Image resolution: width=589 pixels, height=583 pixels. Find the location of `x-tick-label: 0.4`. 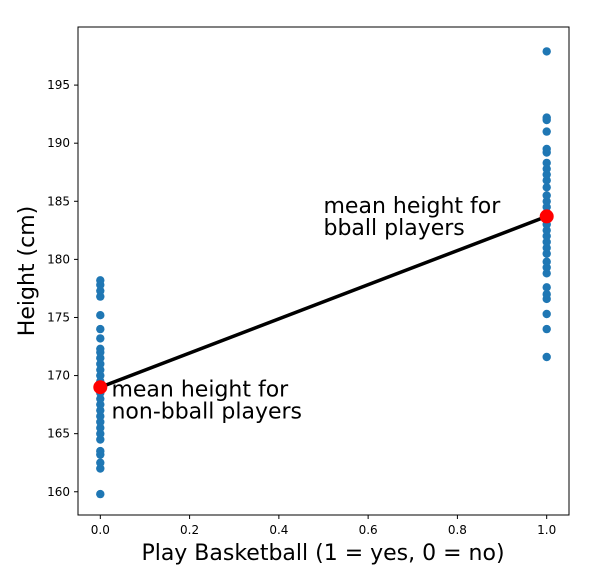

x-tick-label: 0.4 is located at coordinates (278, 530).